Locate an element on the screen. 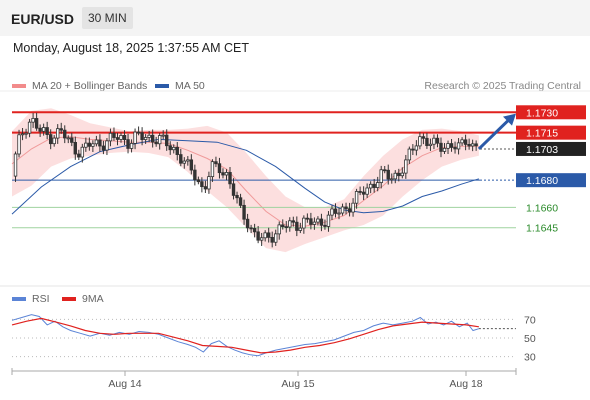 This screenshot has width=590, height=400. level-box-1.1715 is located at coordinates (551, 132).